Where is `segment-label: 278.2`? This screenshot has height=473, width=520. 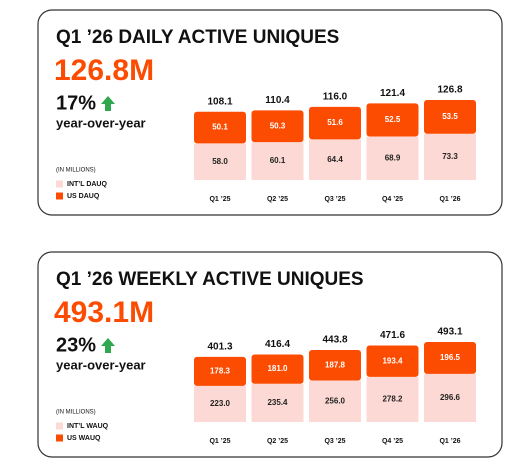 segment-label: 278.2 is located at coordinates (392, 399).